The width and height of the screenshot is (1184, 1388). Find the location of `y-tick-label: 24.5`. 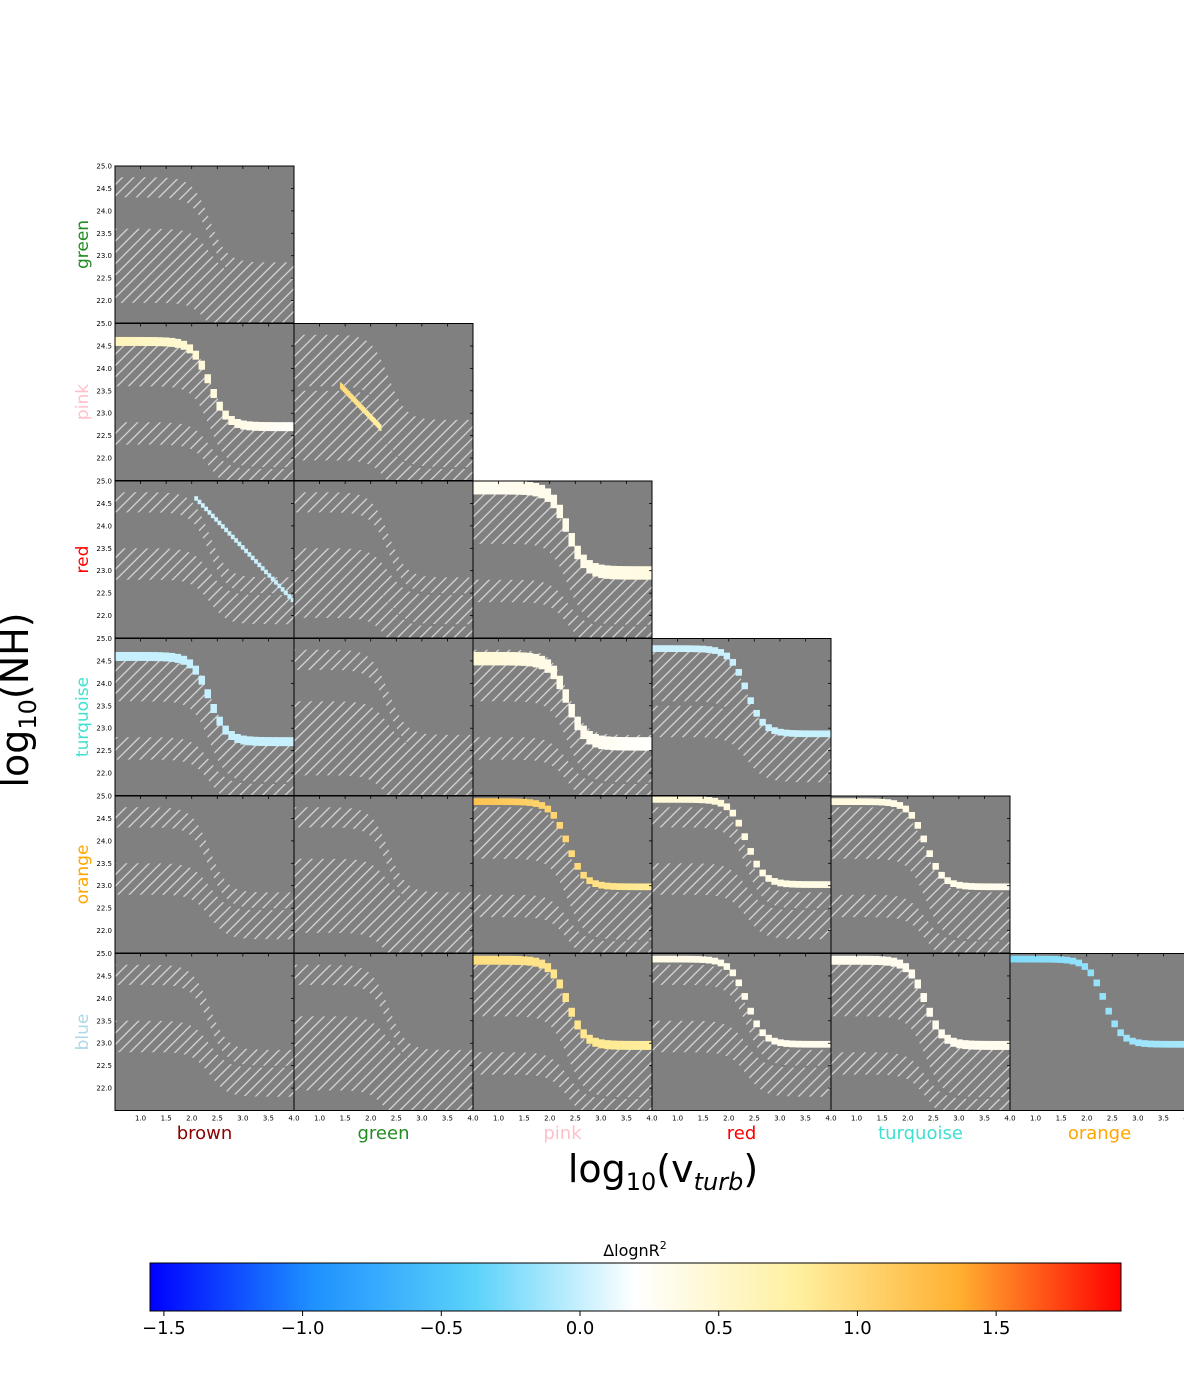

y-tick-label: 24.5 is located at coordinates (104, 504).